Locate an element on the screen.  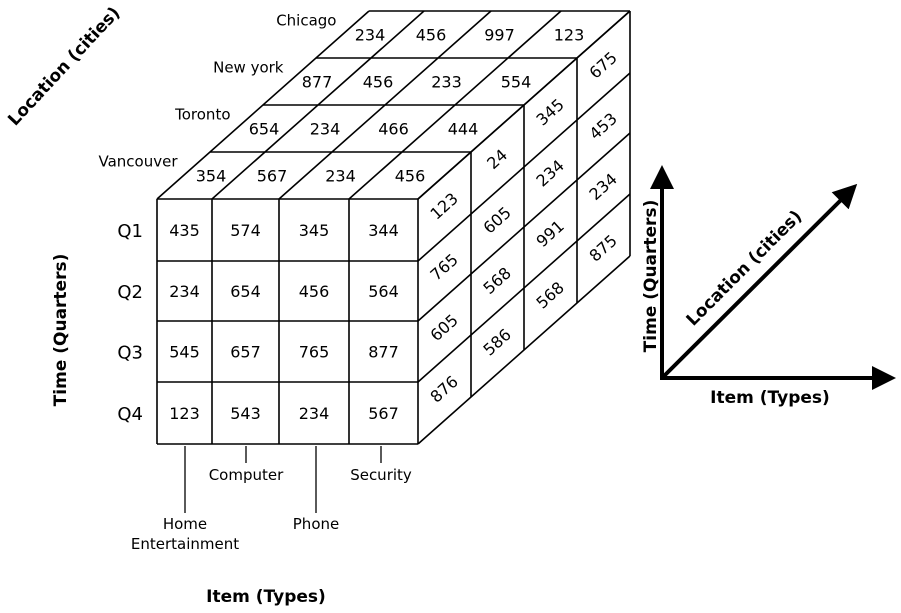
cell-q1-item-2: 574 is located at coordinates (245, 230).